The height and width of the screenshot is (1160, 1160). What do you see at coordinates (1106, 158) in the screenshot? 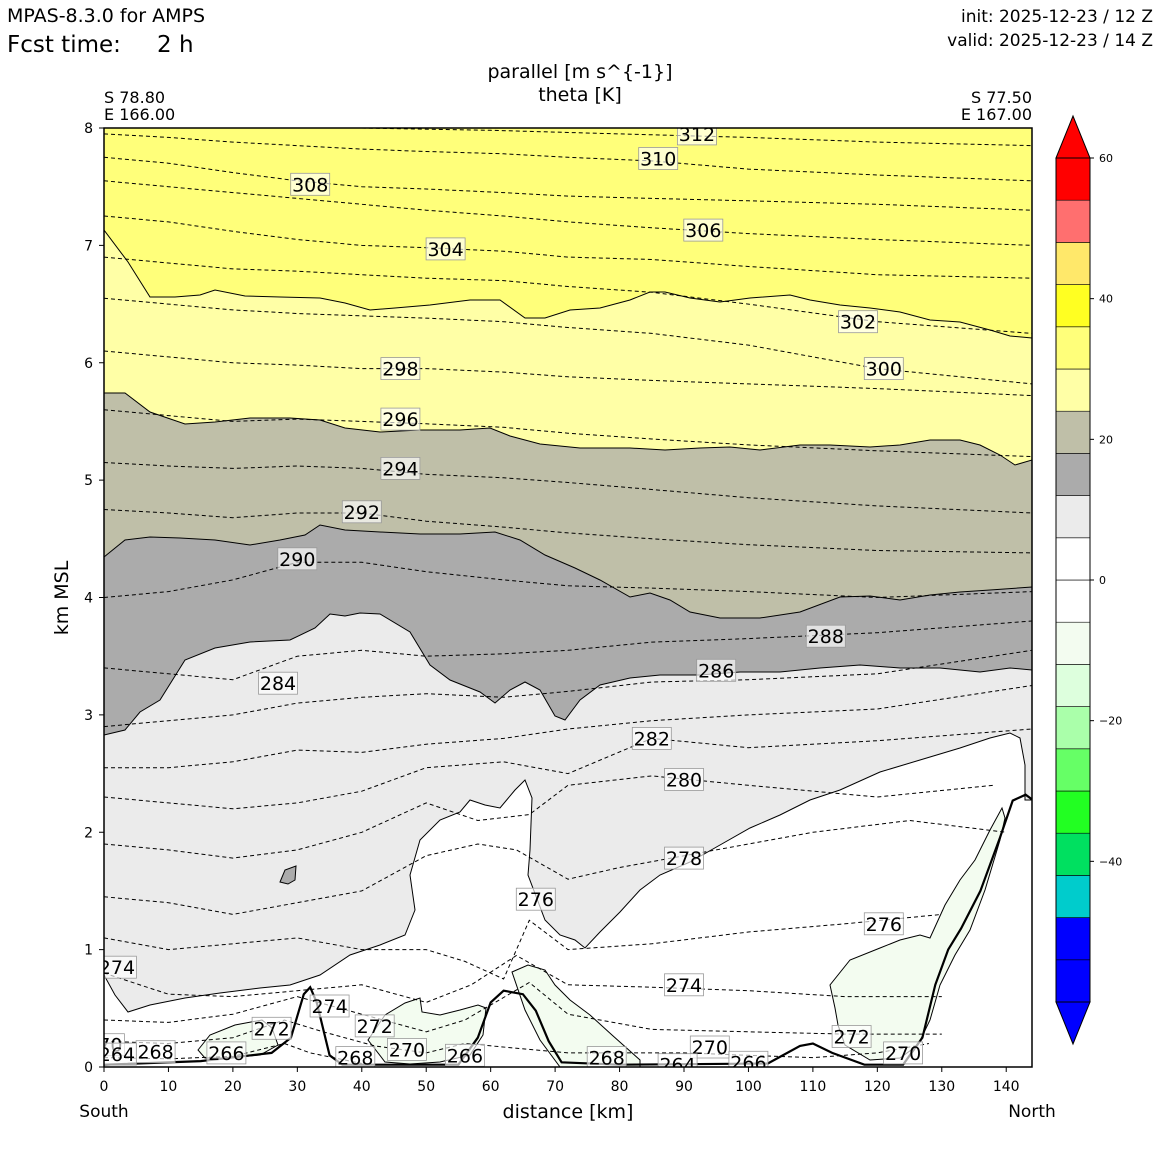
I see `colorbar-tick-label: 60` at bounding box center [1106, 158].